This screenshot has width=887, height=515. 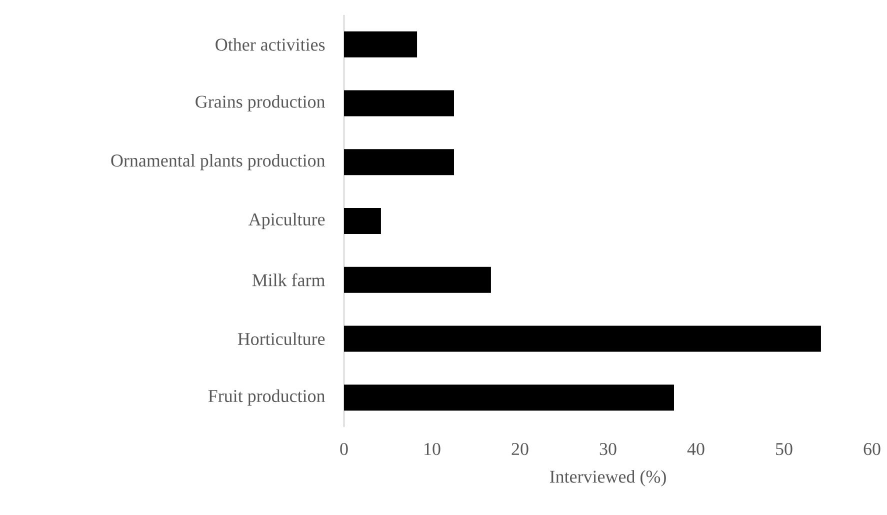 I want to click on x-tick-label: 30, so click(x=608, y=449).